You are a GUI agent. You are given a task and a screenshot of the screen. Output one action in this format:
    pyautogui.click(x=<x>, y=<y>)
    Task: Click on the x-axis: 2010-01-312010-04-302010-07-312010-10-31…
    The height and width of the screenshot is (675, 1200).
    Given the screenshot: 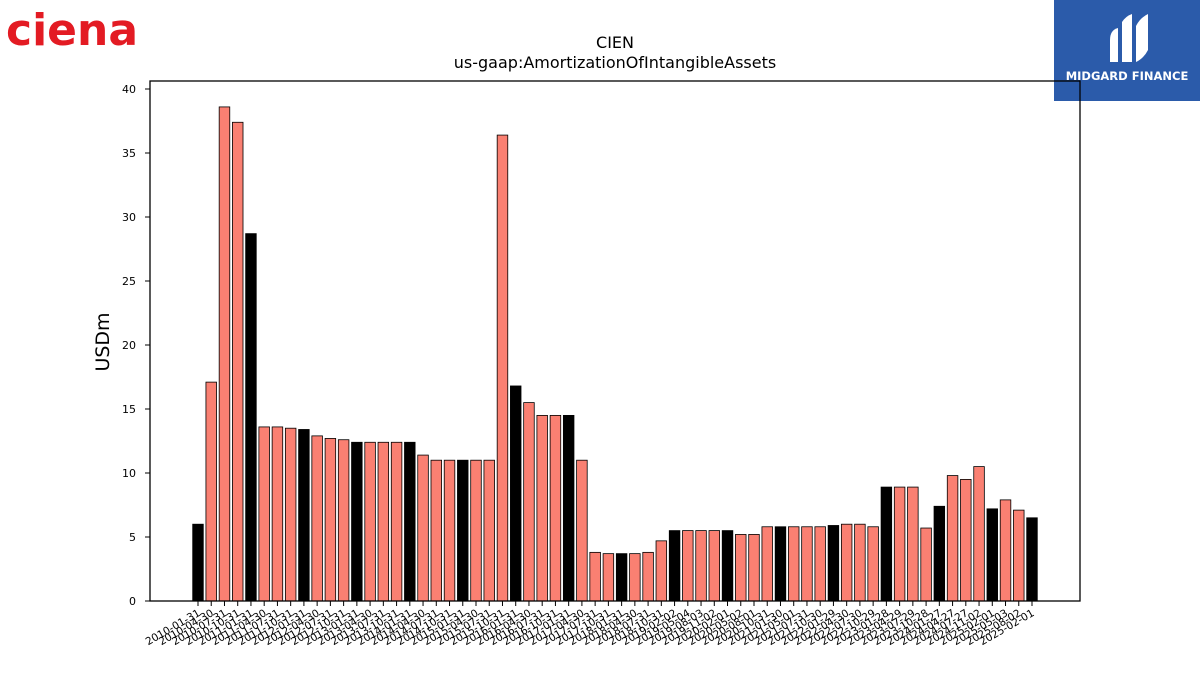 What is the action you would take?
    pyautogui.click(x=590, y=624)
    